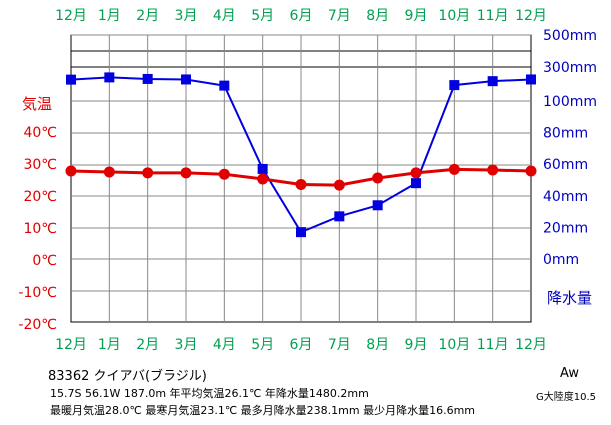 The height and width of the screenshot is (425, 611). What do you see at coordinates (40, 165) in the screenshot?
I see `temperature-tick-label: 30℃` at bounding box center [40, 165].